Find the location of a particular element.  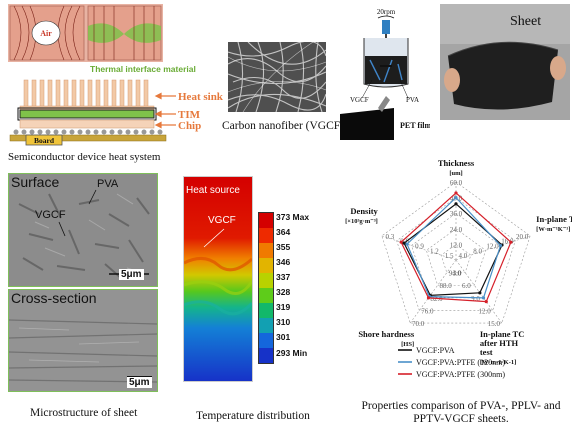

coating-process-diagram: 20rpm VGCF PVA PET film is located at coordinates (386, 74).